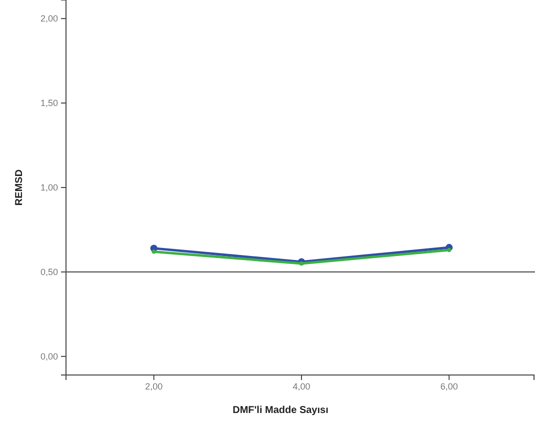 The height and width of the screenshot is (427, 535). Describe the element at coordinates (301, 386) in the screenshot. I see `x-tick-label: 4,00` at that location.